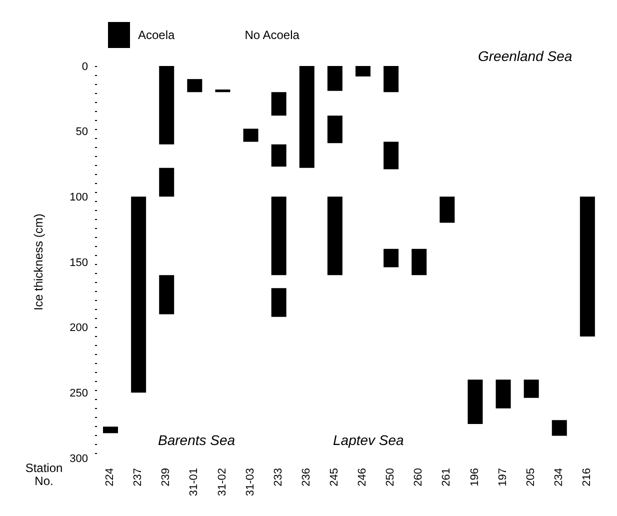 The height and width of the screenshot is (516, 617). What do you see at coordinates (222, 482) in the screenshot?
I see `x-tick-label: 31-02` at bounding box center [222, 482].